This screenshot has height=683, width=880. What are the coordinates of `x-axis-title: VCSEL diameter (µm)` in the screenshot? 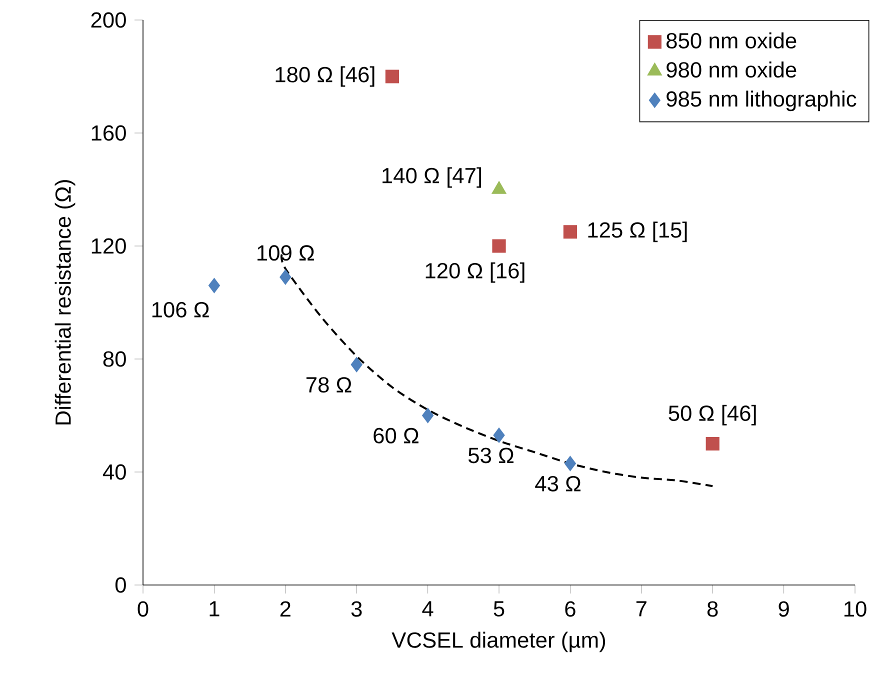 It's located at (499, 642).